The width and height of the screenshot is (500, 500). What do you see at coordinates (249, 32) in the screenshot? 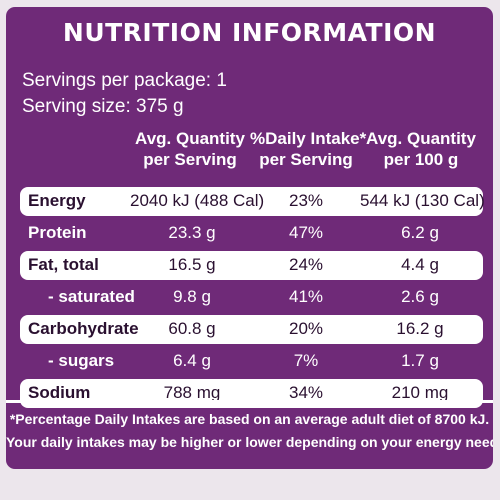
I see `panel-title: NUTRITION INFORMATION` at bounding box center [249, 32].